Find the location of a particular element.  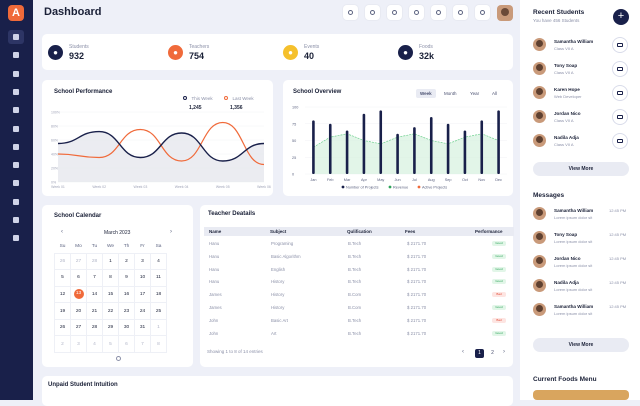

col-subject: Subject is located at coordinates (278, 231).